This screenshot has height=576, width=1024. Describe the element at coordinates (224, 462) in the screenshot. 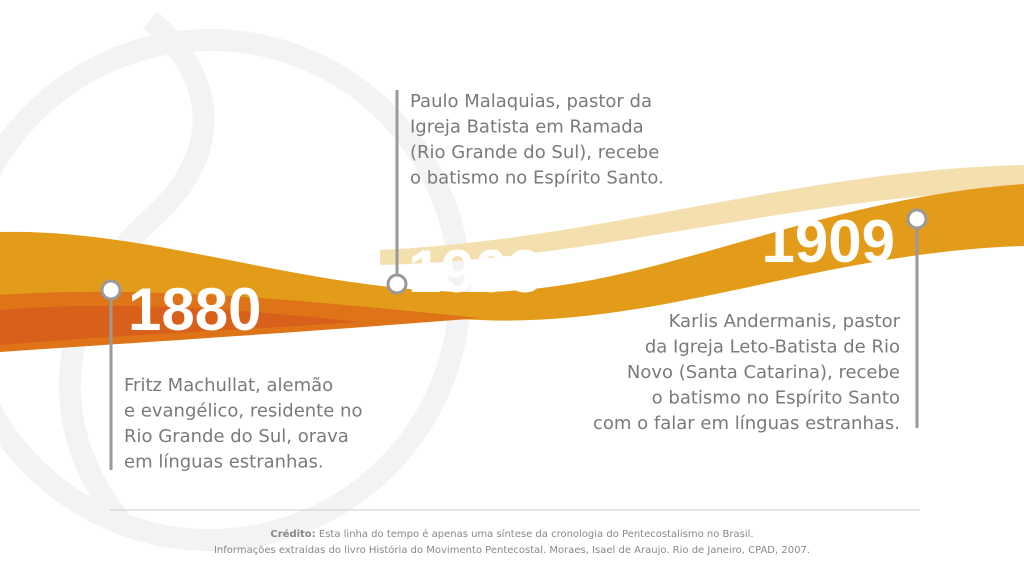

I see `event-text: em línguas estranhas.` at that location.